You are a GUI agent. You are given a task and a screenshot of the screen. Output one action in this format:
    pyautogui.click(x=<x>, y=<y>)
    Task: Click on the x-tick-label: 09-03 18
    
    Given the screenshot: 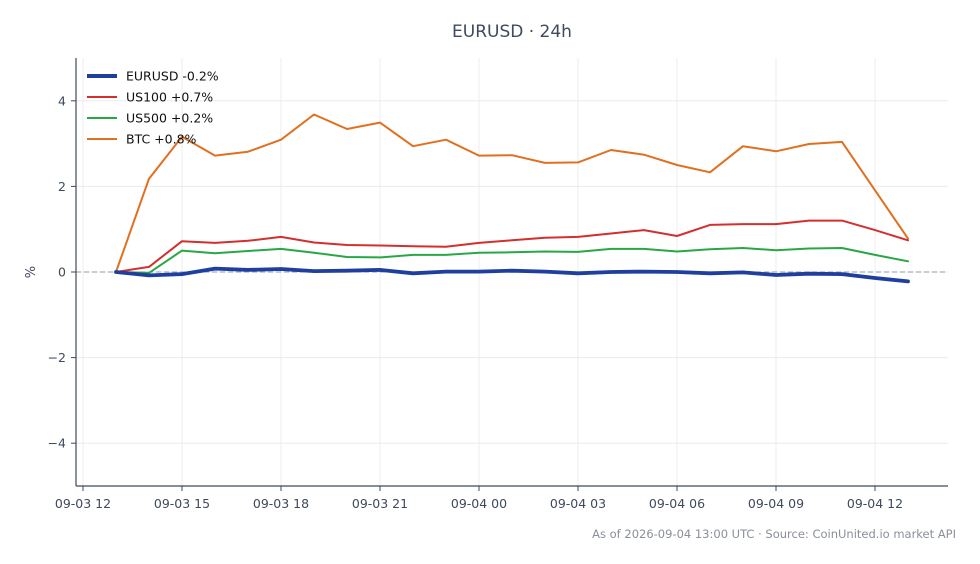 What is the action you would take?
    pyautogui.click(x=281, y=503)
    